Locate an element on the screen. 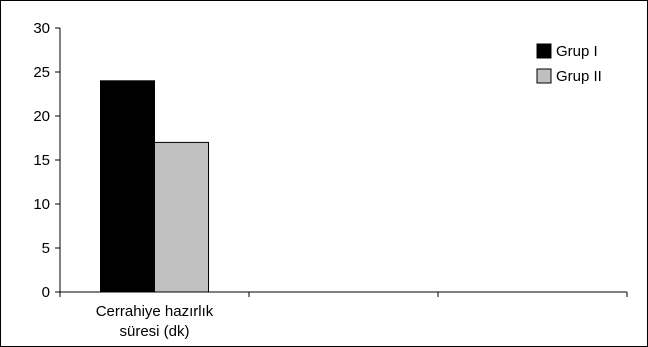 The height and width of the screenshot is (347, 648). bar-grup-ii is located at coordinates (181, 217).